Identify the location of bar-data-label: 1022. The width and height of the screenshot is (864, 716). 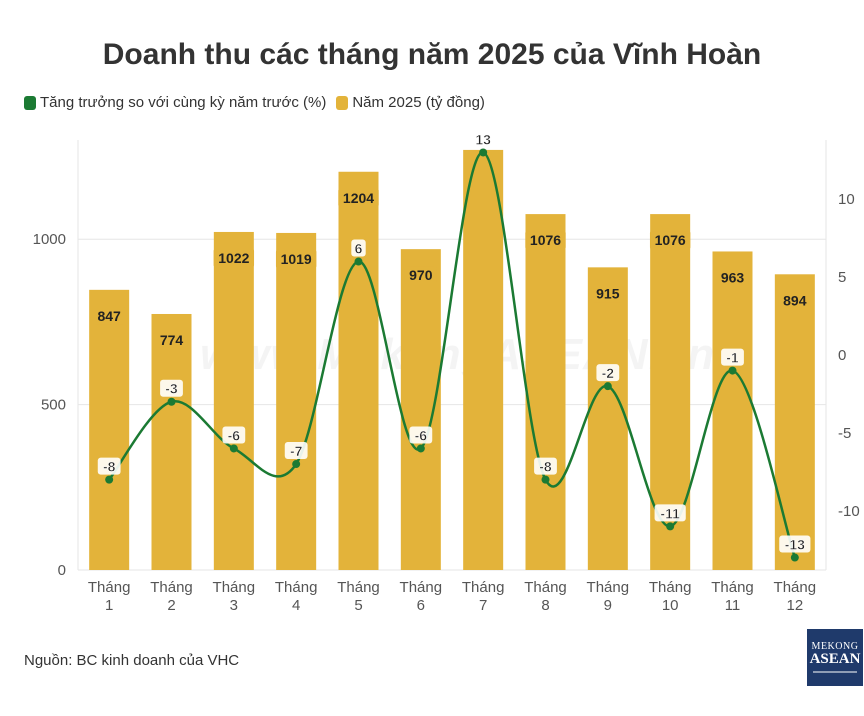
(233, 258).